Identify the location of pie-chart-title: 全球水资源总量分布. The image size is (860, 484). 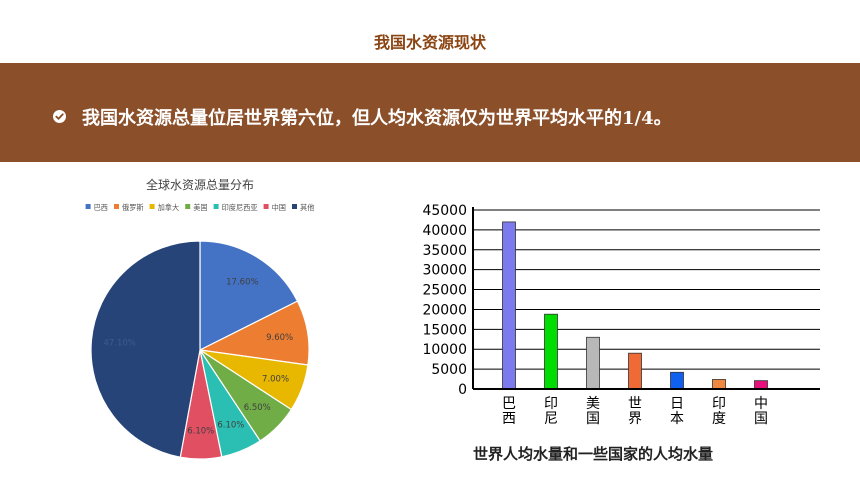
(200, 184).